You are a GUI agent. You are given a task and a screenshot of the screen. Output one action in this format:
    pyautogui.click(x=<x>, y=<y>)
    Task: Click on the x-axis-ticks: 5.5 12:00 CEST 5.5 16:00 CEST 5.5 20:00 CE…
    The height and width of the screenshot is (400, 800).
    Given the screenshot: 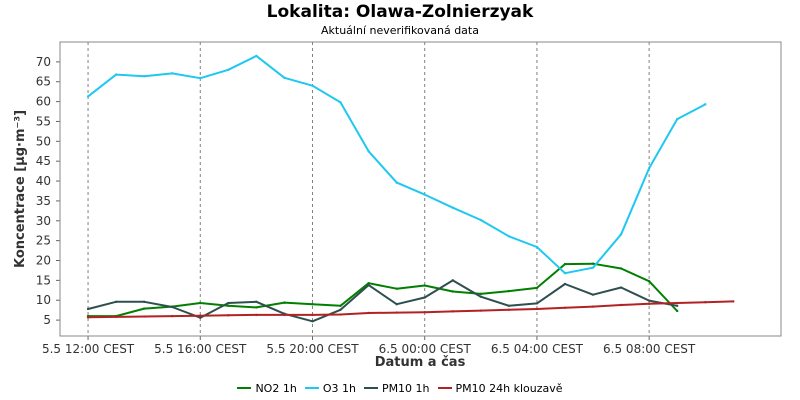 What is the action you would take?
    pyautogui.click(x=369, y=346)
    